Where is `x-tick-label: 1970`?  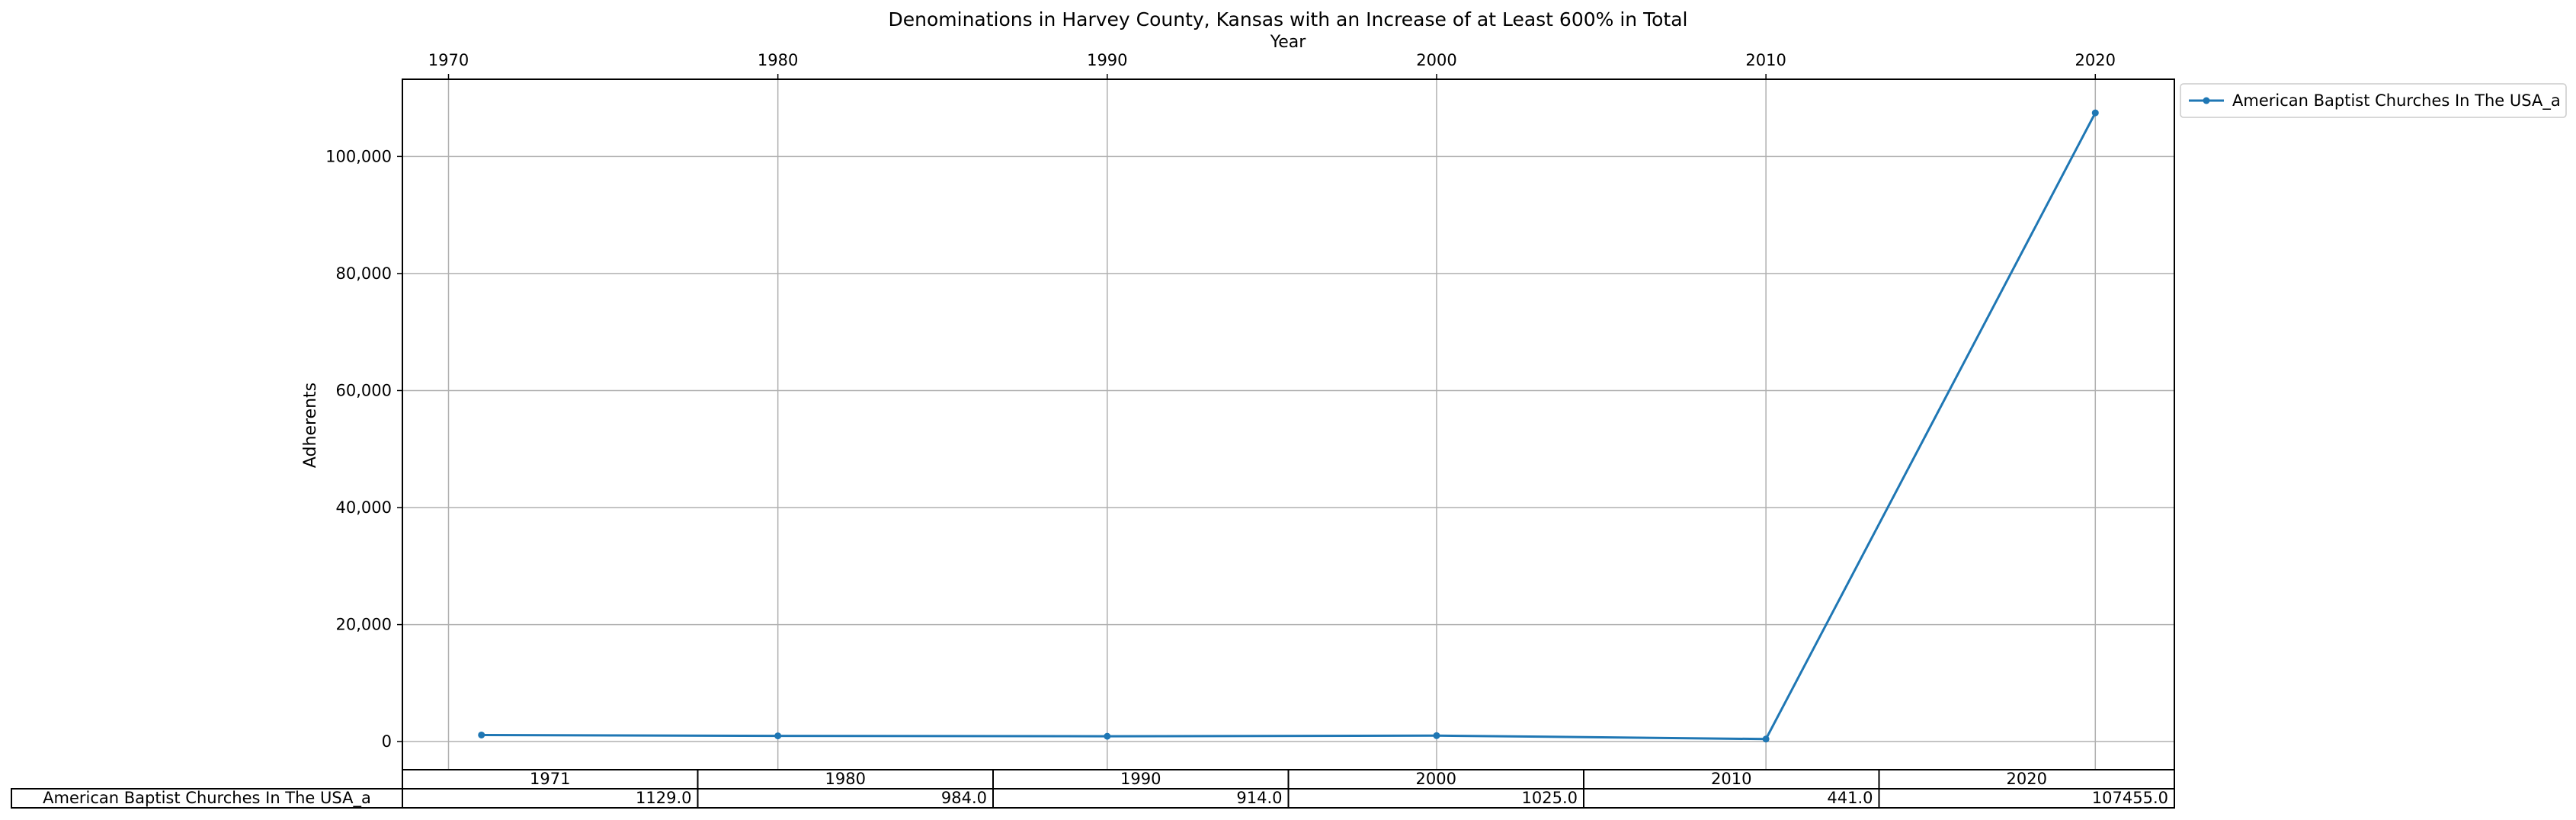
x-tick-label: 1970 is located at coordinates (448, 60).